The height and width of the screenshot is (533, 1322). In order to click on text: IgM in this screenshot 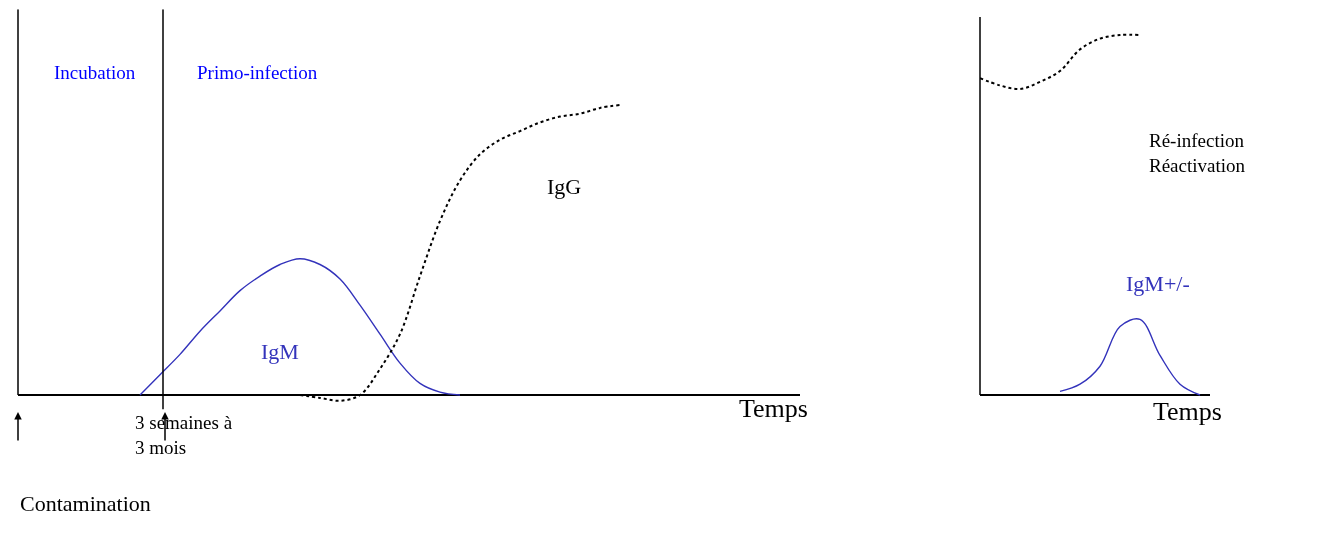, I will do `click(280, 351)`.